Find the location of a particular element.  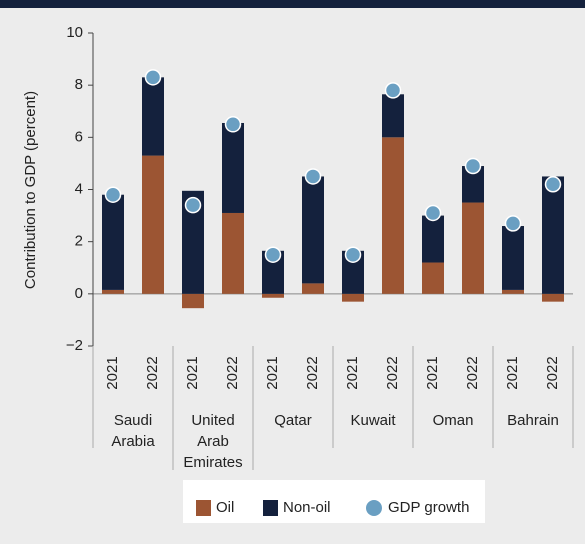

group-label: Kuwait is located at coordinates (373, 420).